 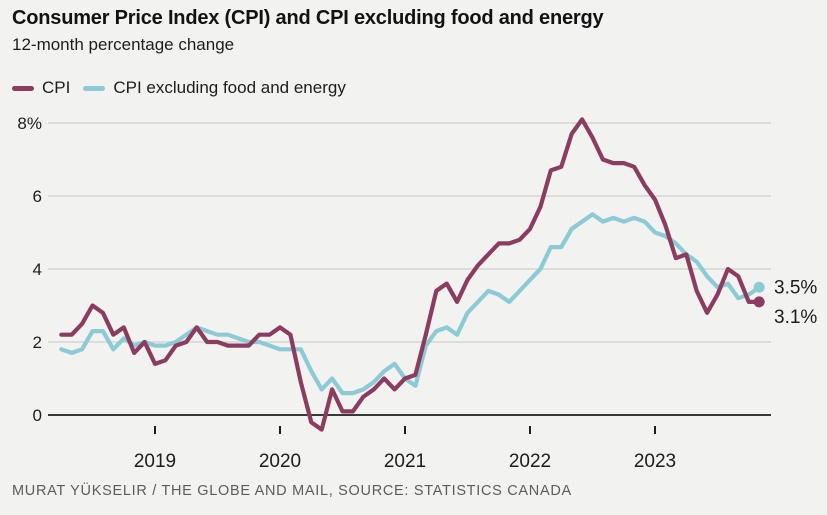 What do you see at coordinates (37, 269) in the screenshot?
I see `y-axis-tick-label-4: 4` at bounding box center [37, 269].